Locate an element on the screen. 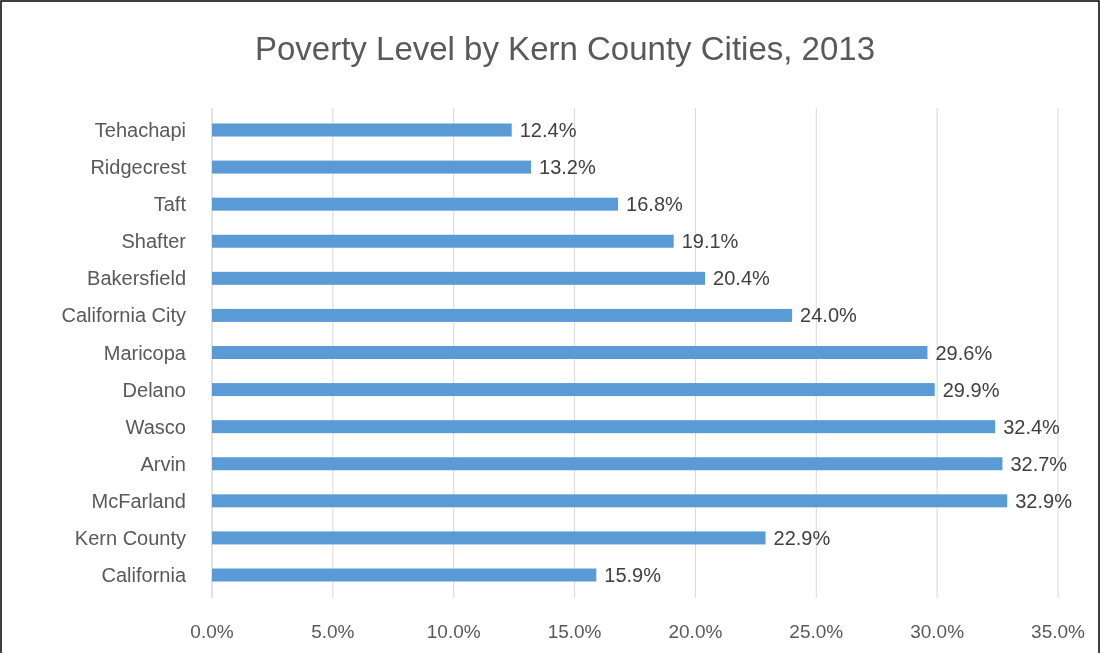  y-tick-label: Tehachapi is located at coordinates (140, 130).